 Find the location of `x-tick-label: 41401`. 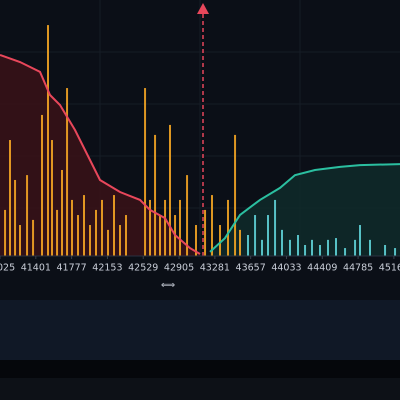

x-tick-label: 41401 is located at coordinates (36, 268).